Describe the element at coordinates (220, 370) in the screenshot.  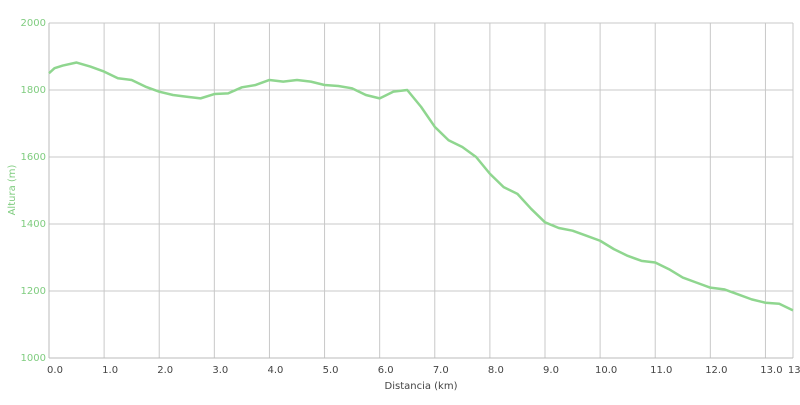
I see `x-tick-label: 3.0` at that location.